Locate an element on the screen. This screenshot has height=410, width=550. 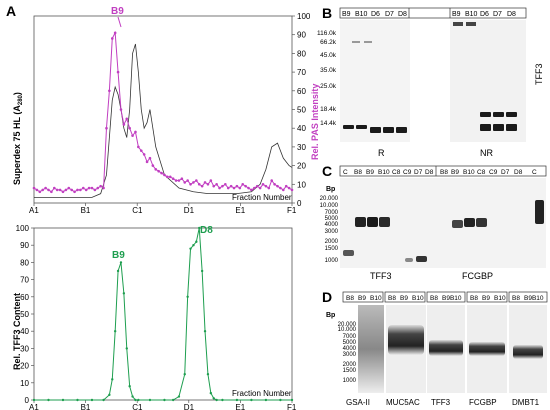
blot-d-gsa2 is located at coordinates (371, 349).